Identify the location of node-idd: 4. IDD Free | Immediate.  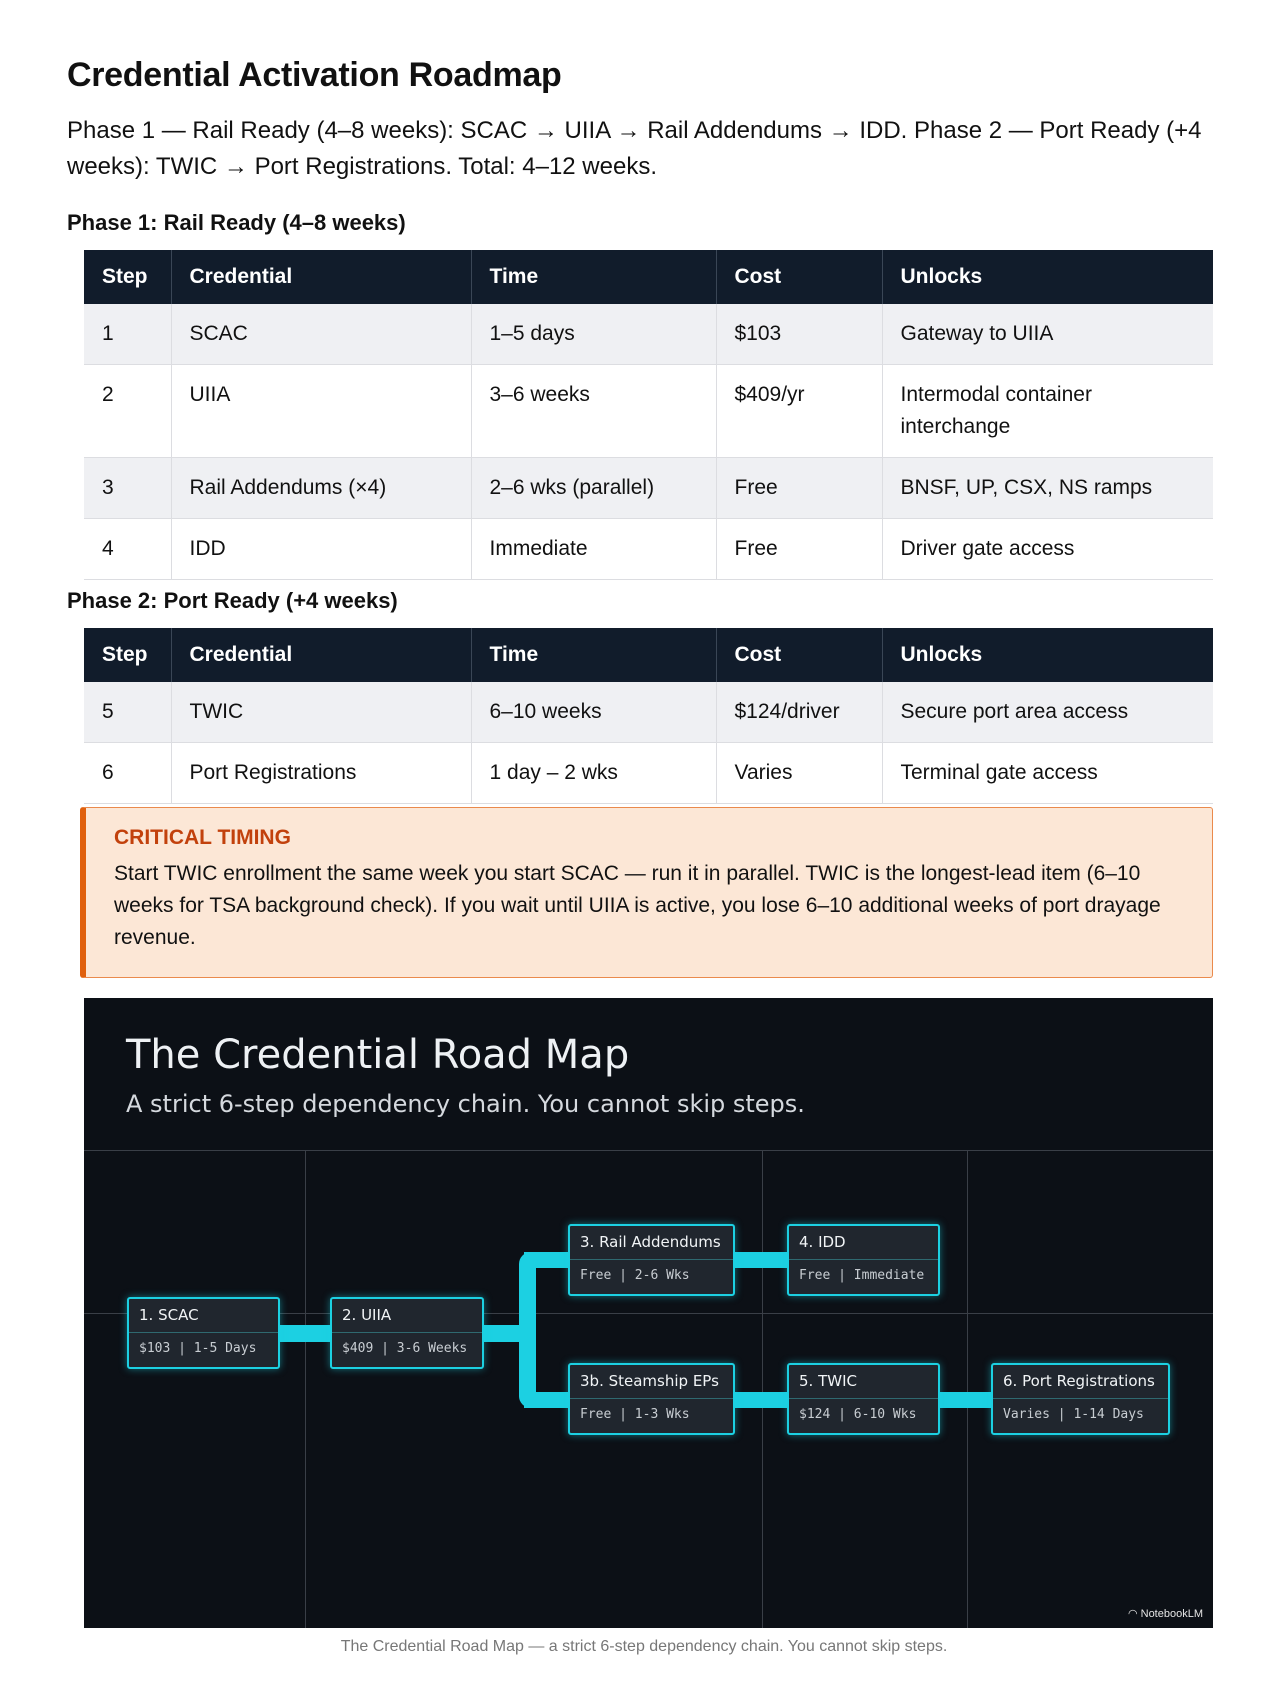
(863, 1260).